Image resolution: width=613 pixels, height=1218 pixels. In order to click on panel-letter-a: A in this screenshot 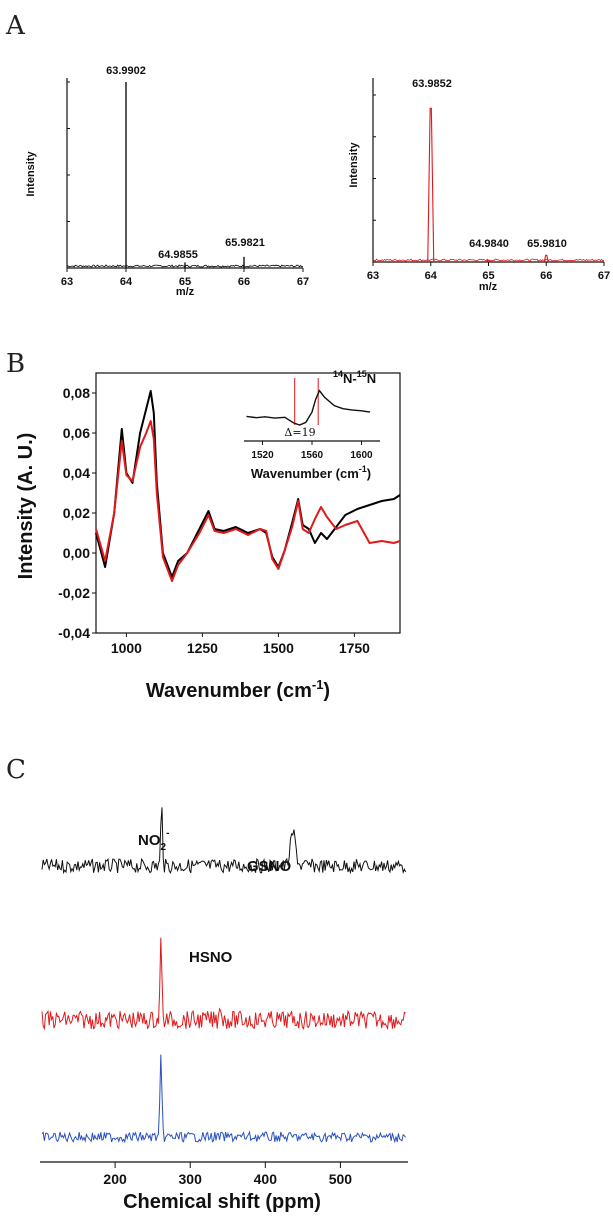, I will do `click(15, 26)`.